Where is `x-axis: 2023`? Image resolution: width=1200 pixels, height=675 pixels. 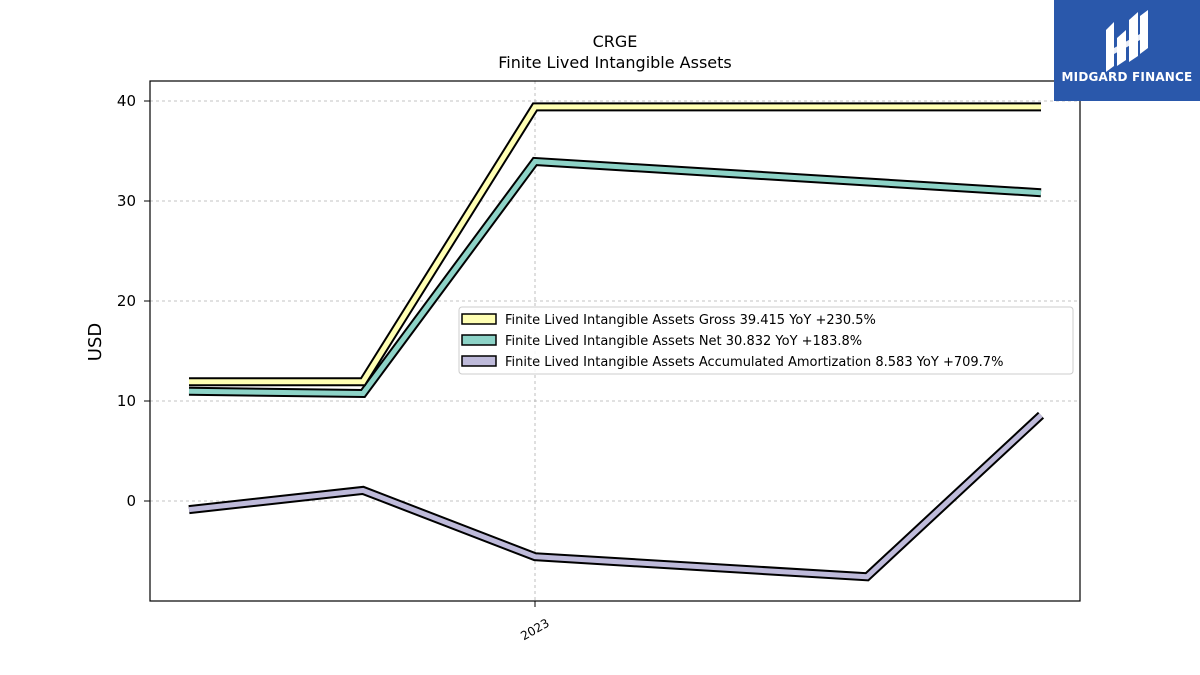
x-axis: 2023 is located at coordinates (535, 622).